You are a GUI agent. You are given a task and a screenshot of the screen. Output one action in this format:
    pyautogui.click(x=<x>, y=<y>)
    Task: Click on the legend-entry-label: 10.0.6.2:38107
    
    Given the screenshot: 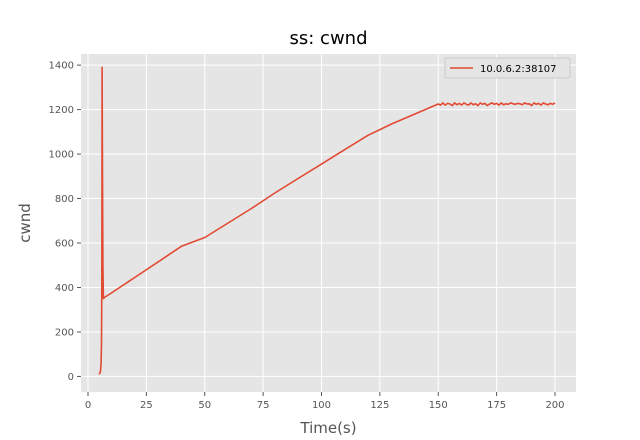 What is the action you would take?
    pyautogui.click(x=518, y=69)
    